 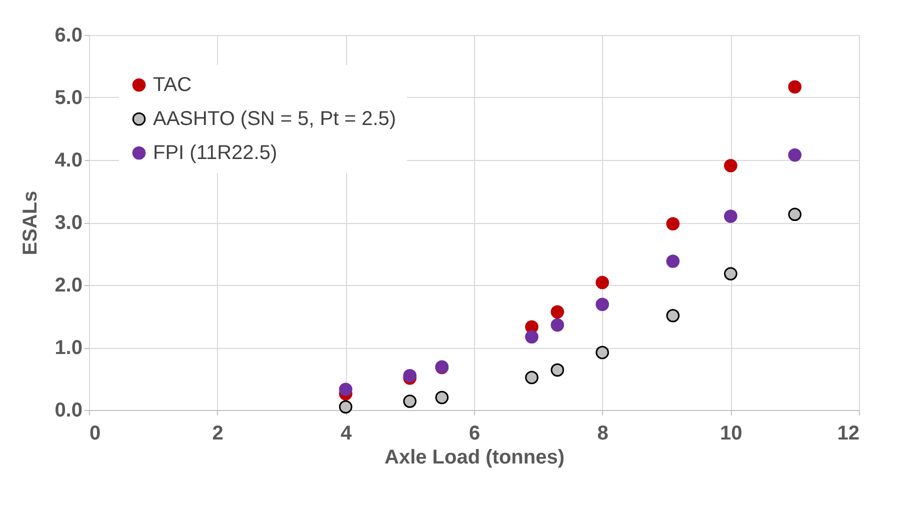 What do you see at coordinates (848, 433) in the screenshot?
I see `x-tick-label: 12` at bounding box center [848, 433].